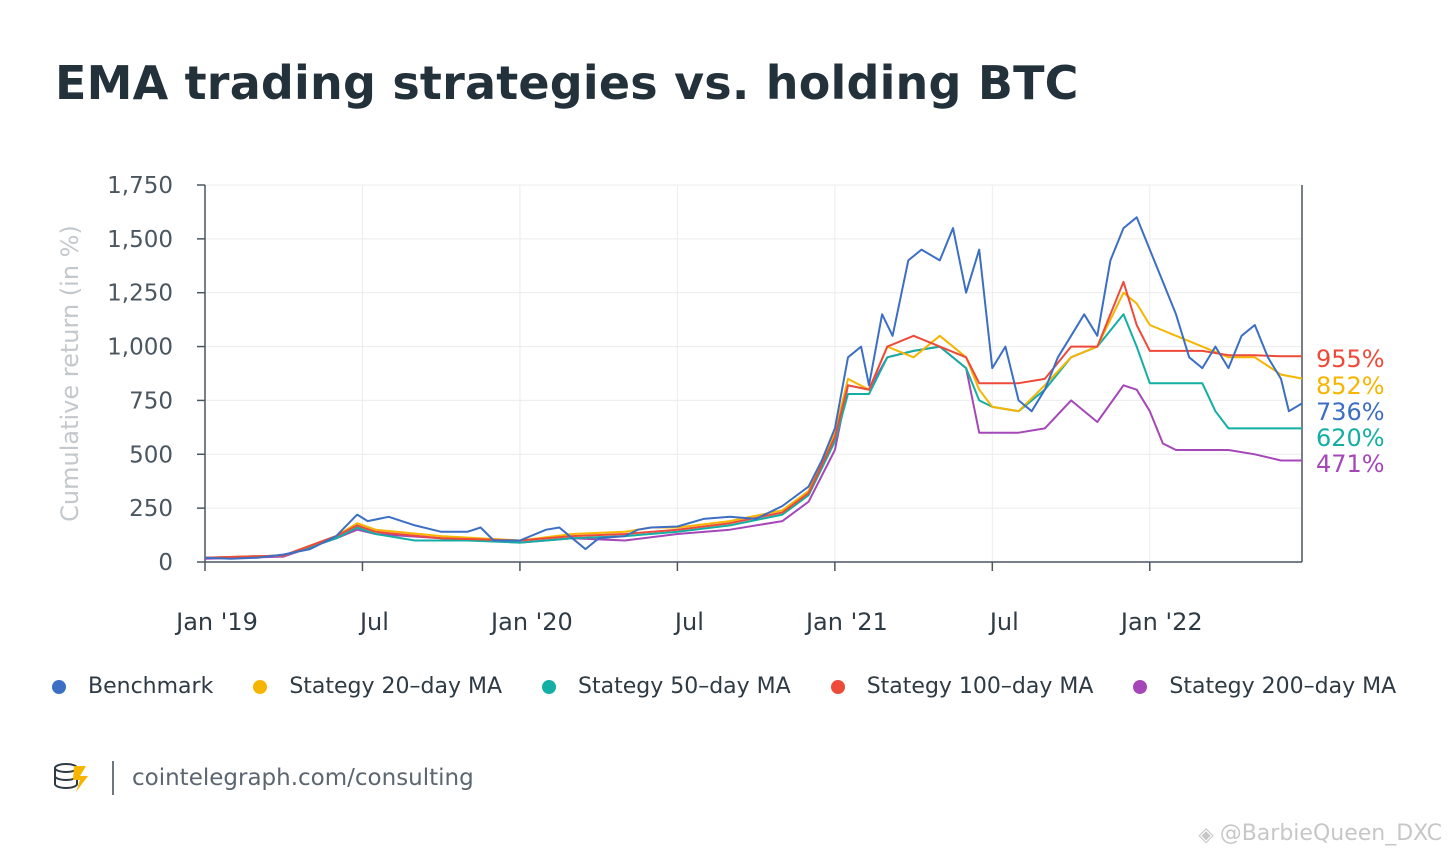 The image size is (1450, 856). I want to click on legend-label: Stategy 20–day MA, so click(396, 686).